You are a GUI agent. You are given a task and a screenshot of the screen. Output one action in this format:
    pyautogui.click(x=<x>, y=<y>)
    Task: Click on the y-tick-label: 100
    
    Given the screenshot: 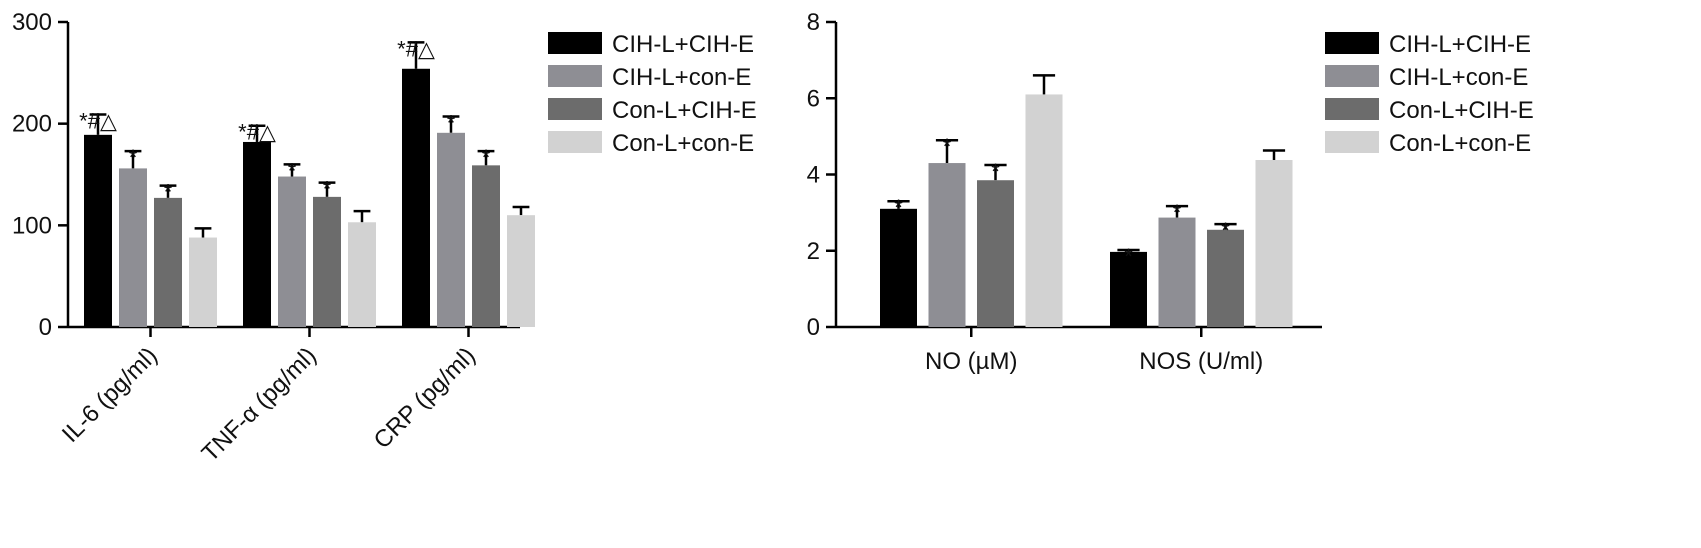 What is the action you would take?
    pyautogui.click(x=32, y=225)
    